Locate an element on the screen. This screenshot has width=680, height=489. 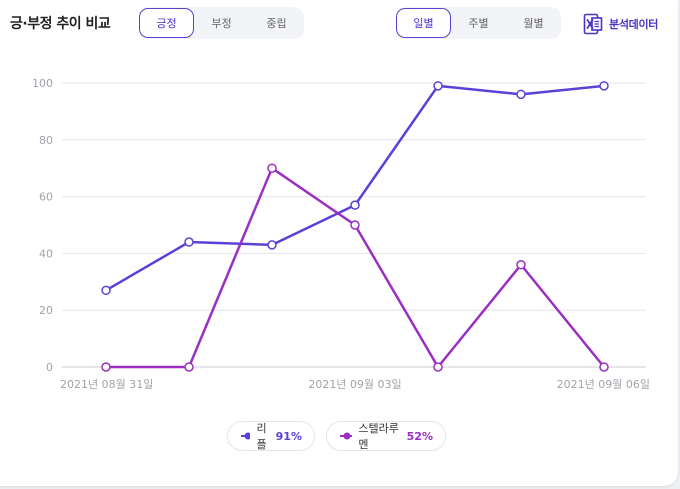
y-tick-label: 0 is located at coordinates (49, 367).